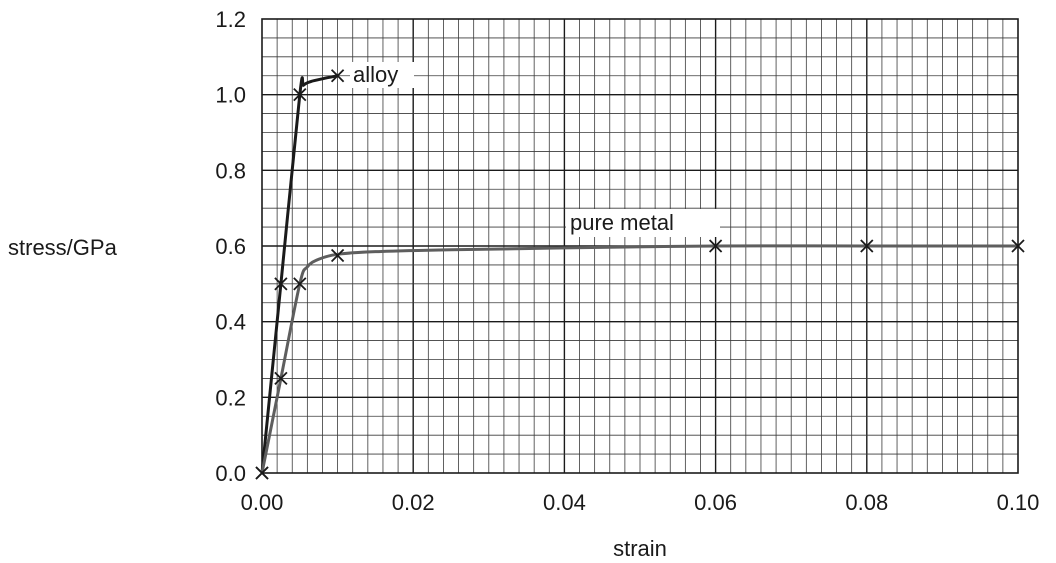 The width and height of the screenshot is (1056, 563). I want to click on x-axis-tick-labels: 0.00 0.02 0.04 0.06 0.08 0.10, so click(640, 502).